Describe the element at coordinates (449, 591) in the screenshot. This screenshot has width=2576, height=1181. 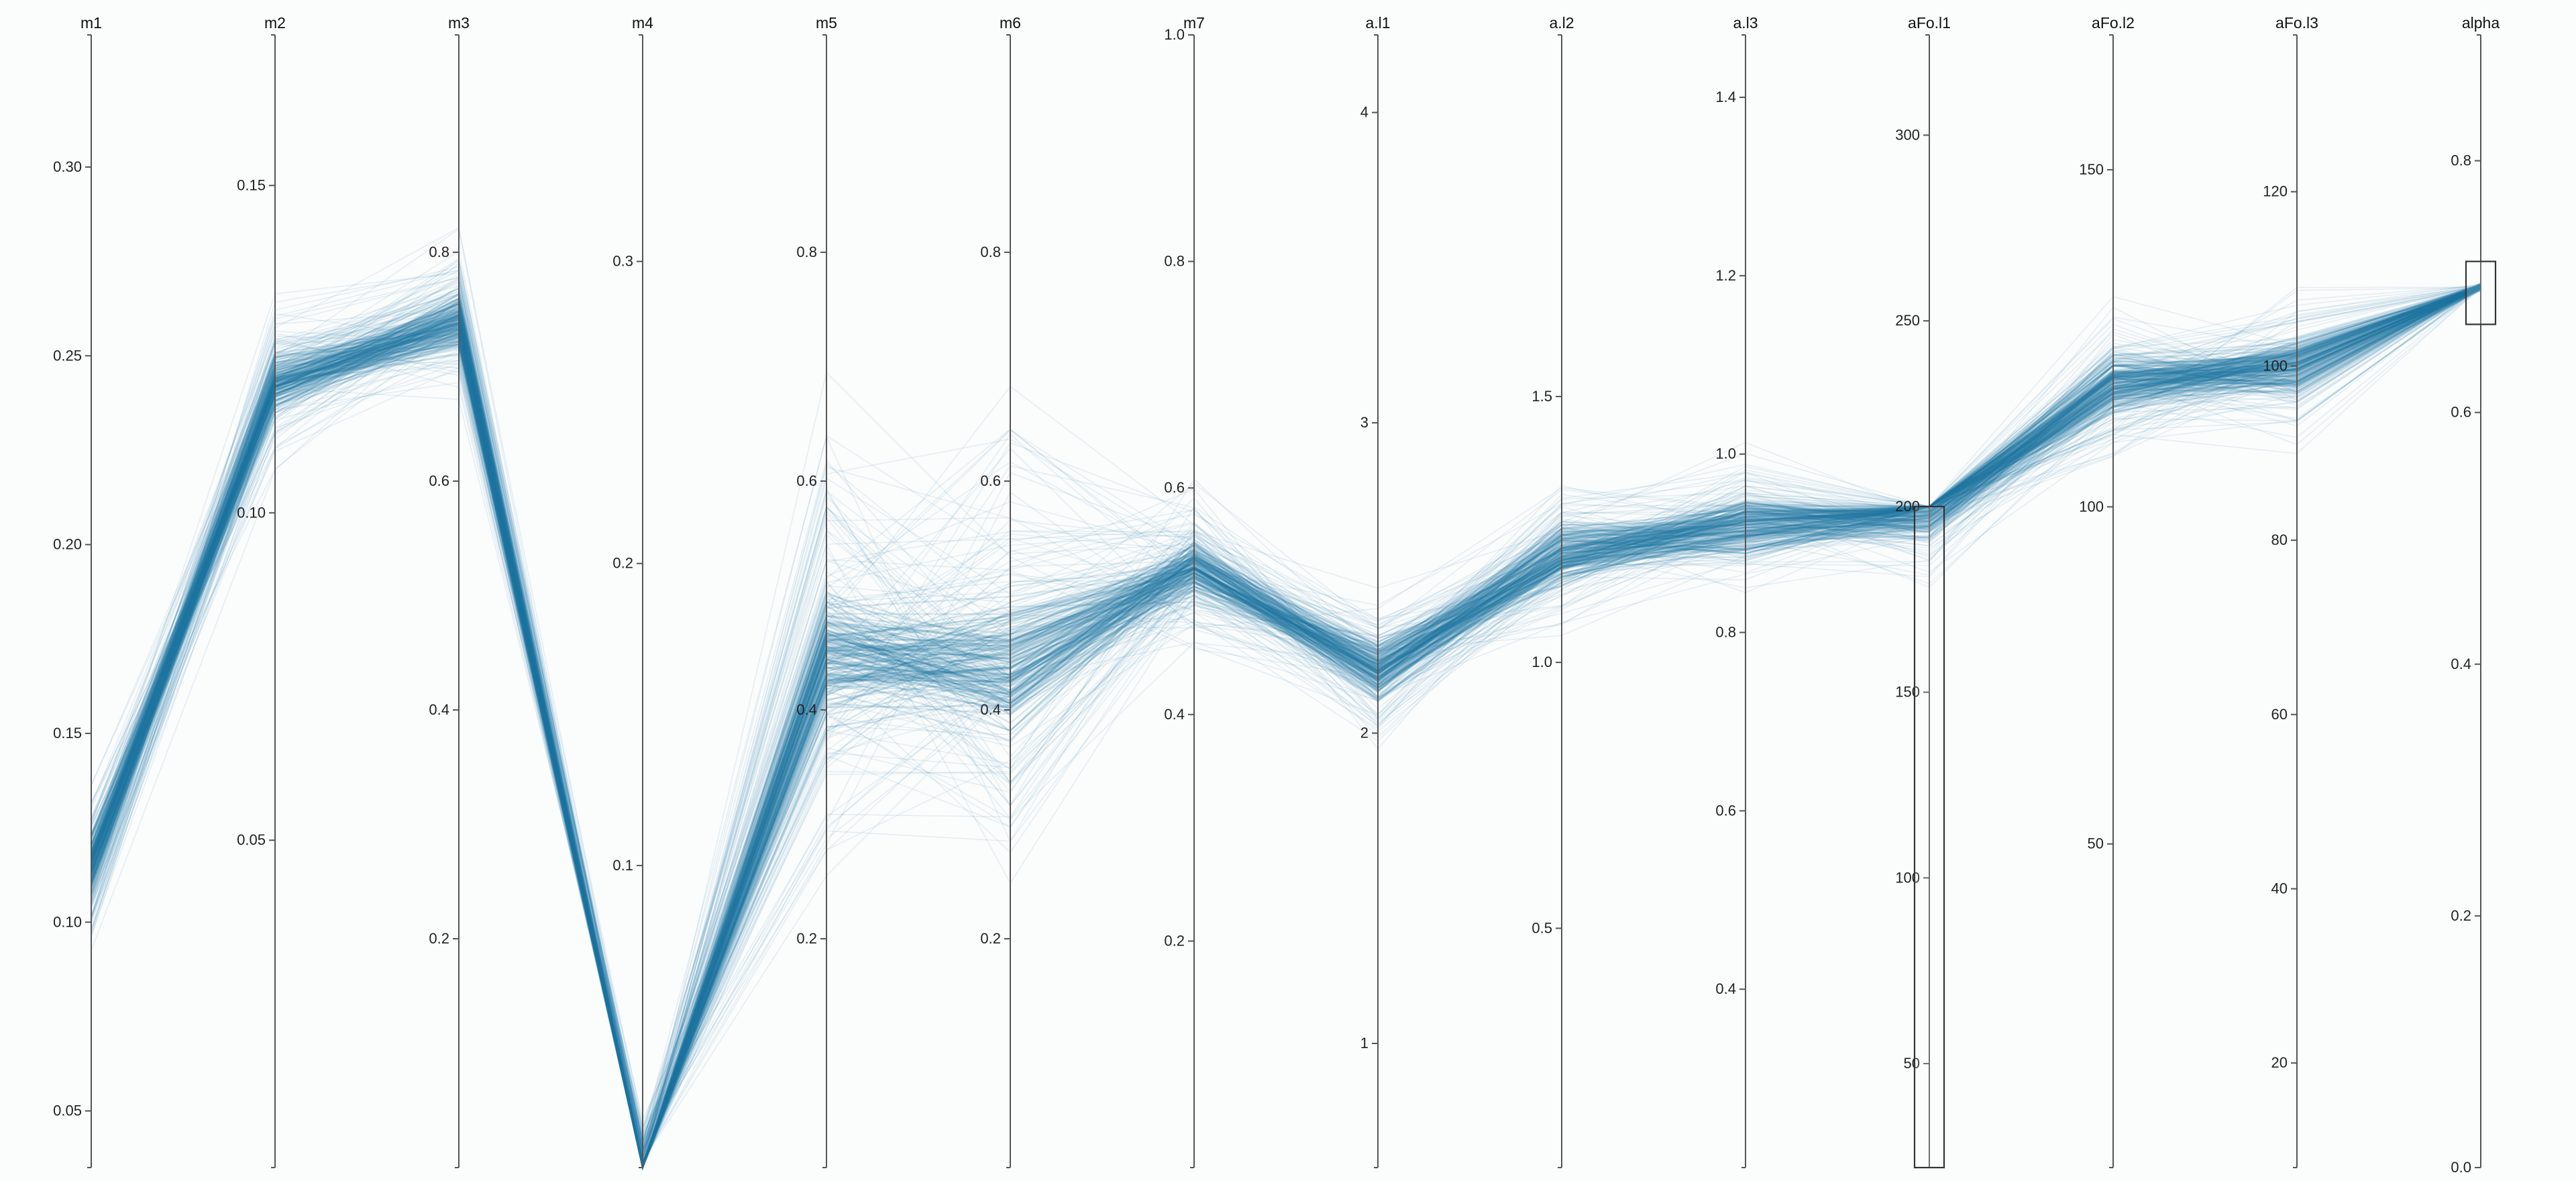
I see `axis-m3: m3 0.2 0.4 0.6 0.8` at that location.